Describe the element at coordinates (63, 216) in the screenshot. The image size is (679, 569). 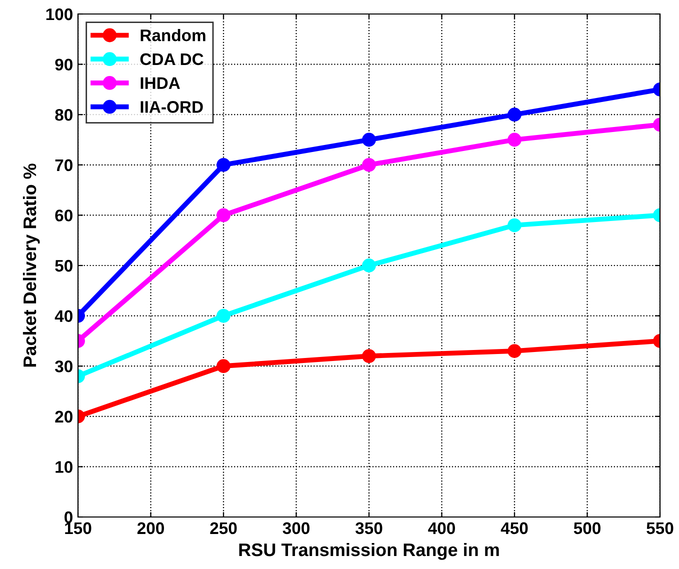
I see `y-tick-label: 60` at that location.